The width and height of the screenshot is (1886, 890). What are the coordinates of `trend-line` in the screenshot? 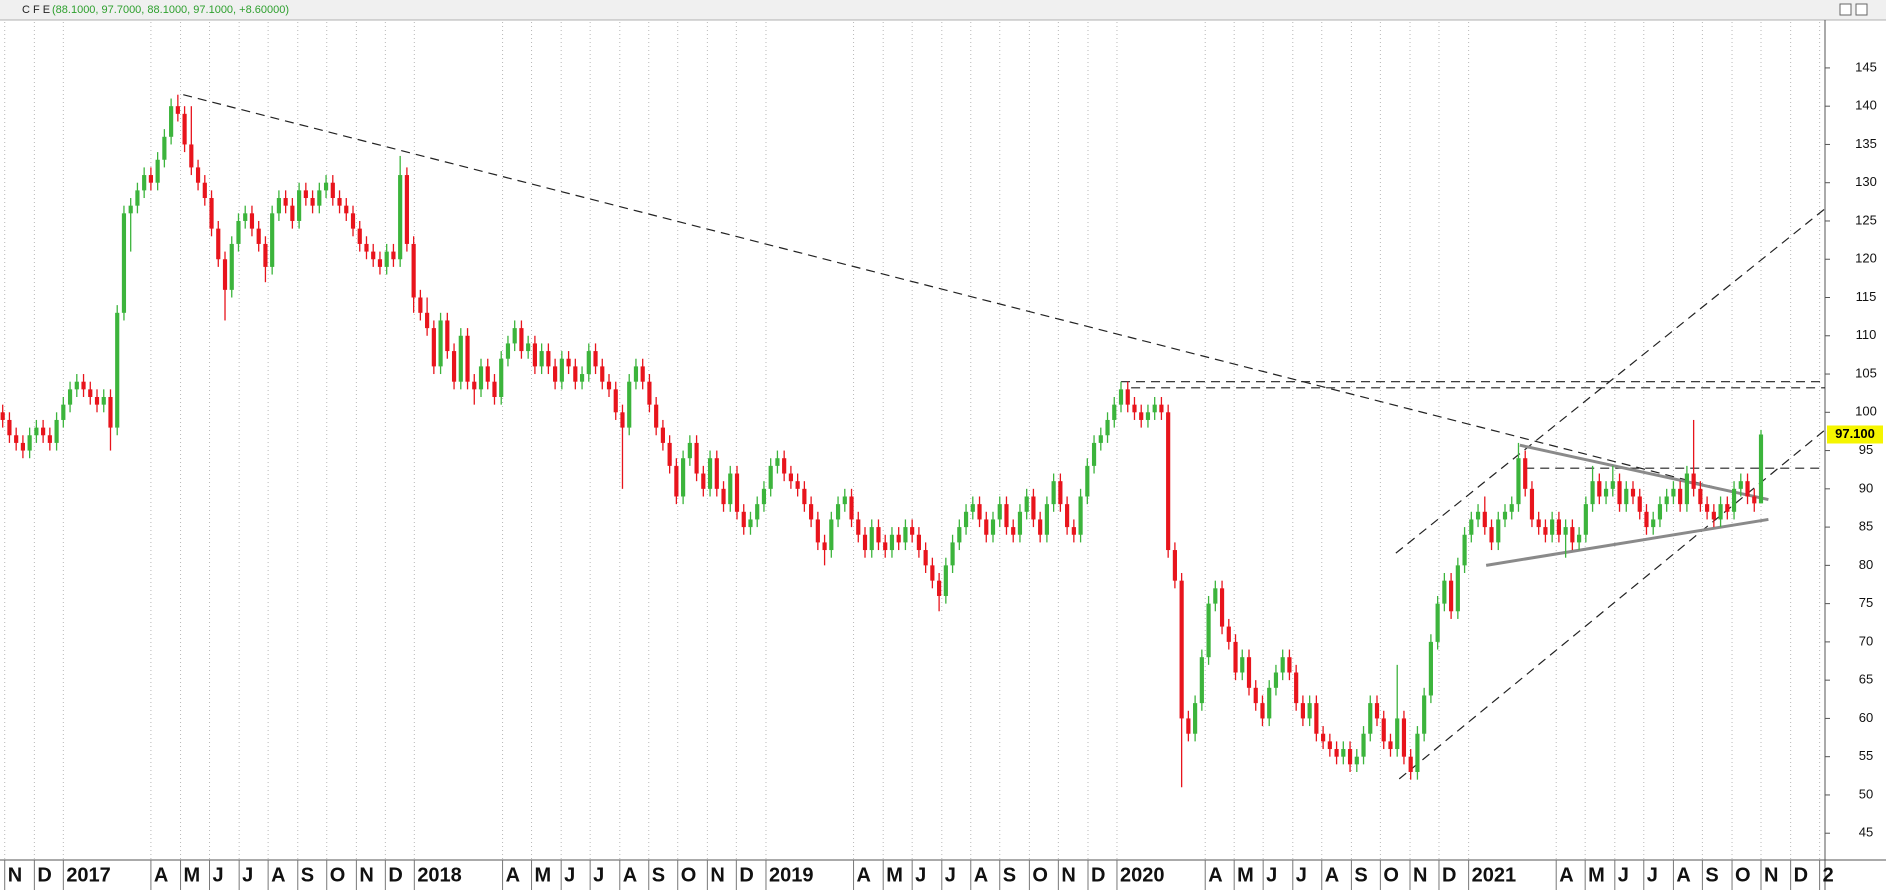 It's located at (1644, 472).